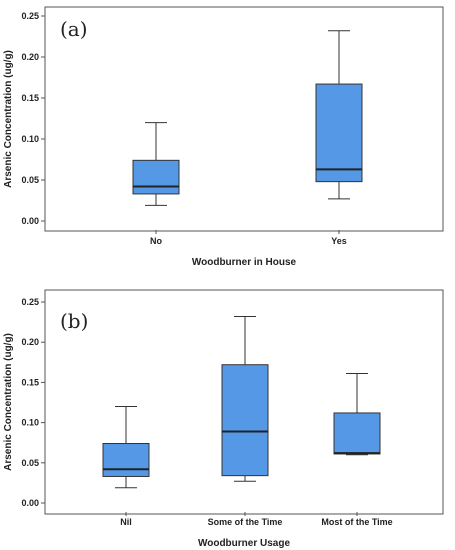 The image size is (455, 550). Describe the element at coordinates (33, 402) in the screenshot. I see `panel-b-yticks: 0.00 0.05 0.10 0.15 0.20 0.25` at that location.